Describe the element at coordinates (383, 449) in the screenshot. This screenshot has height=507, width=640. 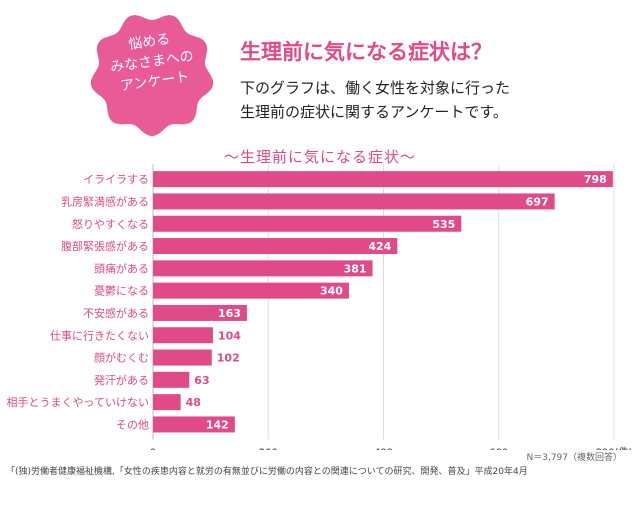
I see `x-tick-label: 400` at that location.